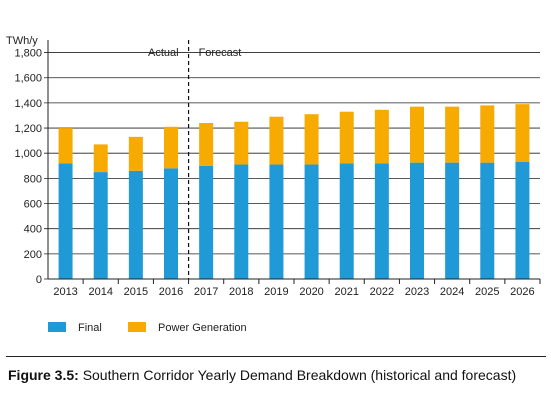 The height and width of the screenshot is (400, 551). What do you see at coordinates (487, 292) in the screenshot?
I see `x-tick-label: 2025` at bounding box center [487, 292].